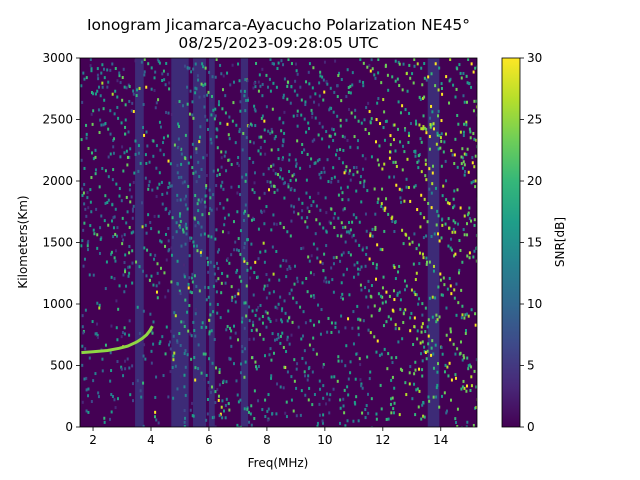  I want to click on chart-title-line-2: 08/25/2023-09:28:05 UTC, so click(278, 43).